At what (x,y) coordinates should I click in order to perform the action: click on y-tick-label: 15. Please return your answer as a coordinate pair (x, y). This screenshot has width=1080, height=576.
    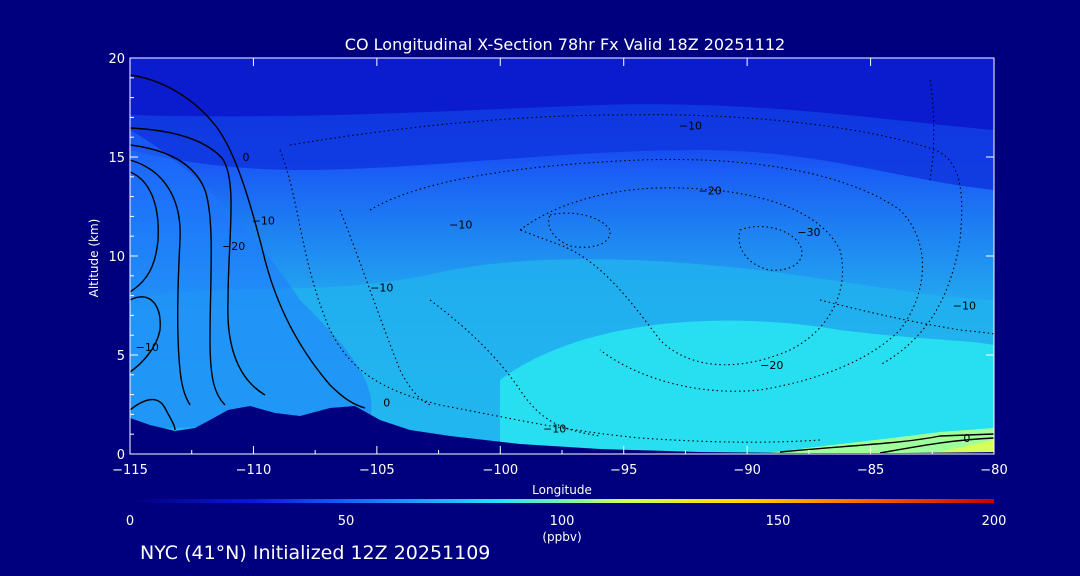
    Looking at the image, I should click on (116, 158).